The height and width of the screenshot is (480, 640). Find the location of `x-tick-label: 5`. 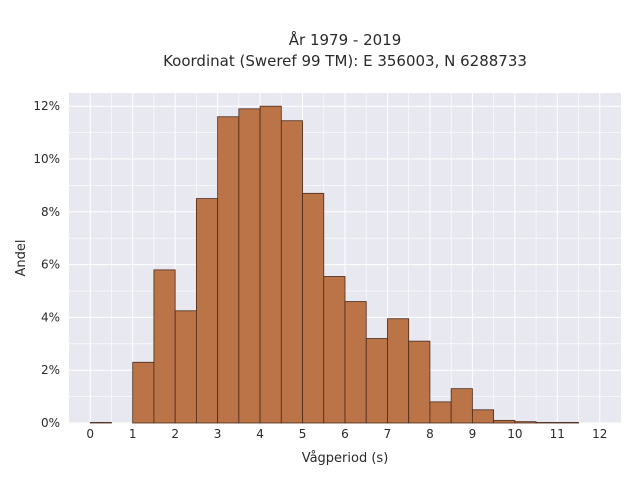

x-tick-label: 5 is located at coordinates (303, 434).